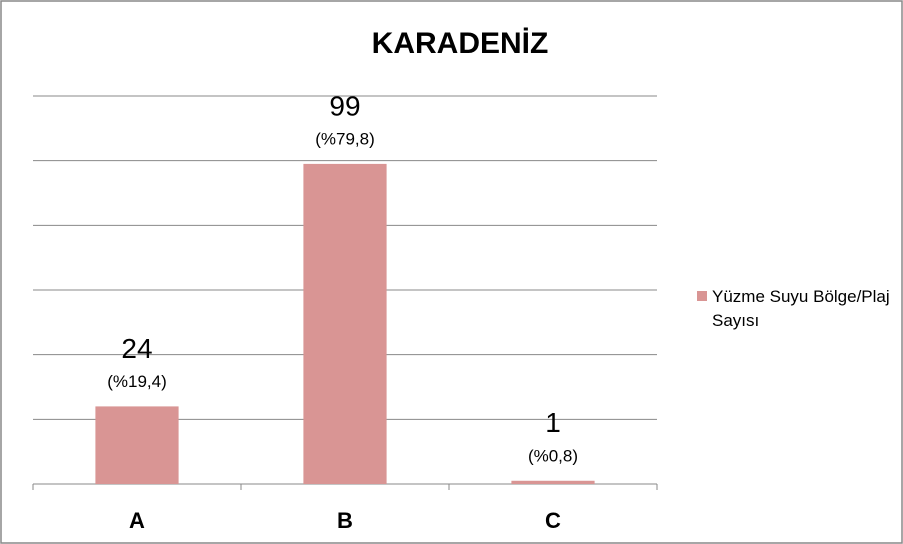 This screenshot has width=903, height=544. I want to click on legend-swatch, so click(702, 296).